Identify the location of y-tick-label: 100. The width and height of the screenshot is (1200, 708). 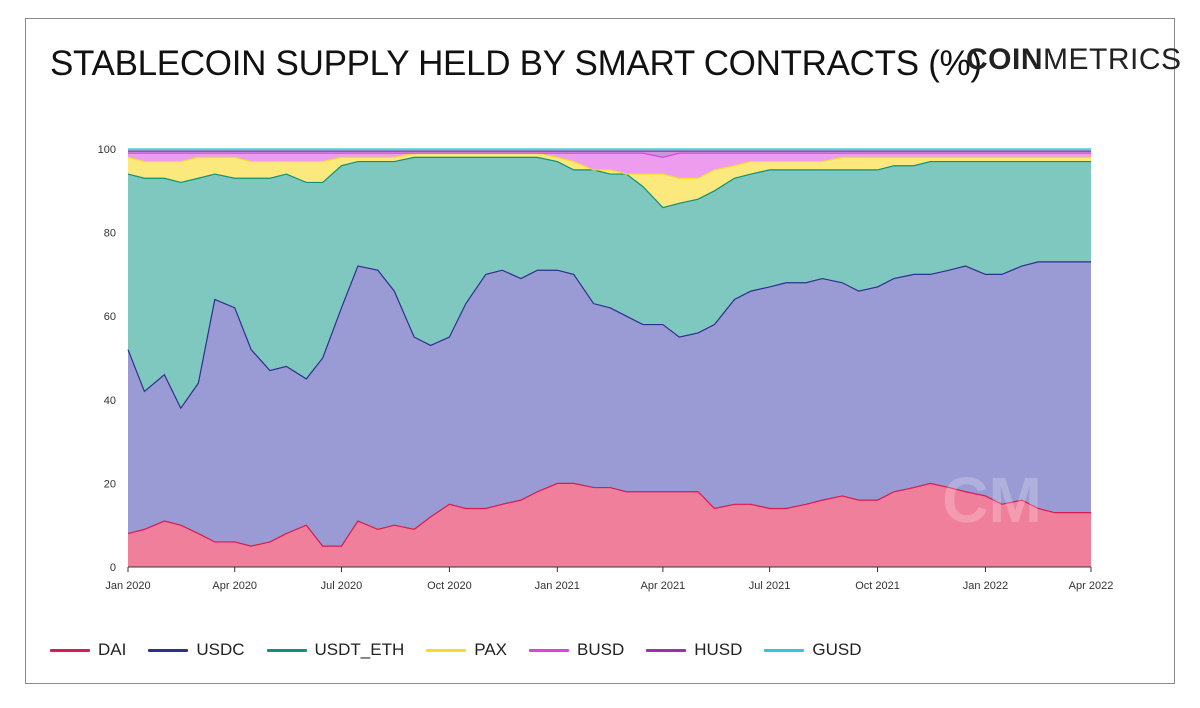
(107, 150).